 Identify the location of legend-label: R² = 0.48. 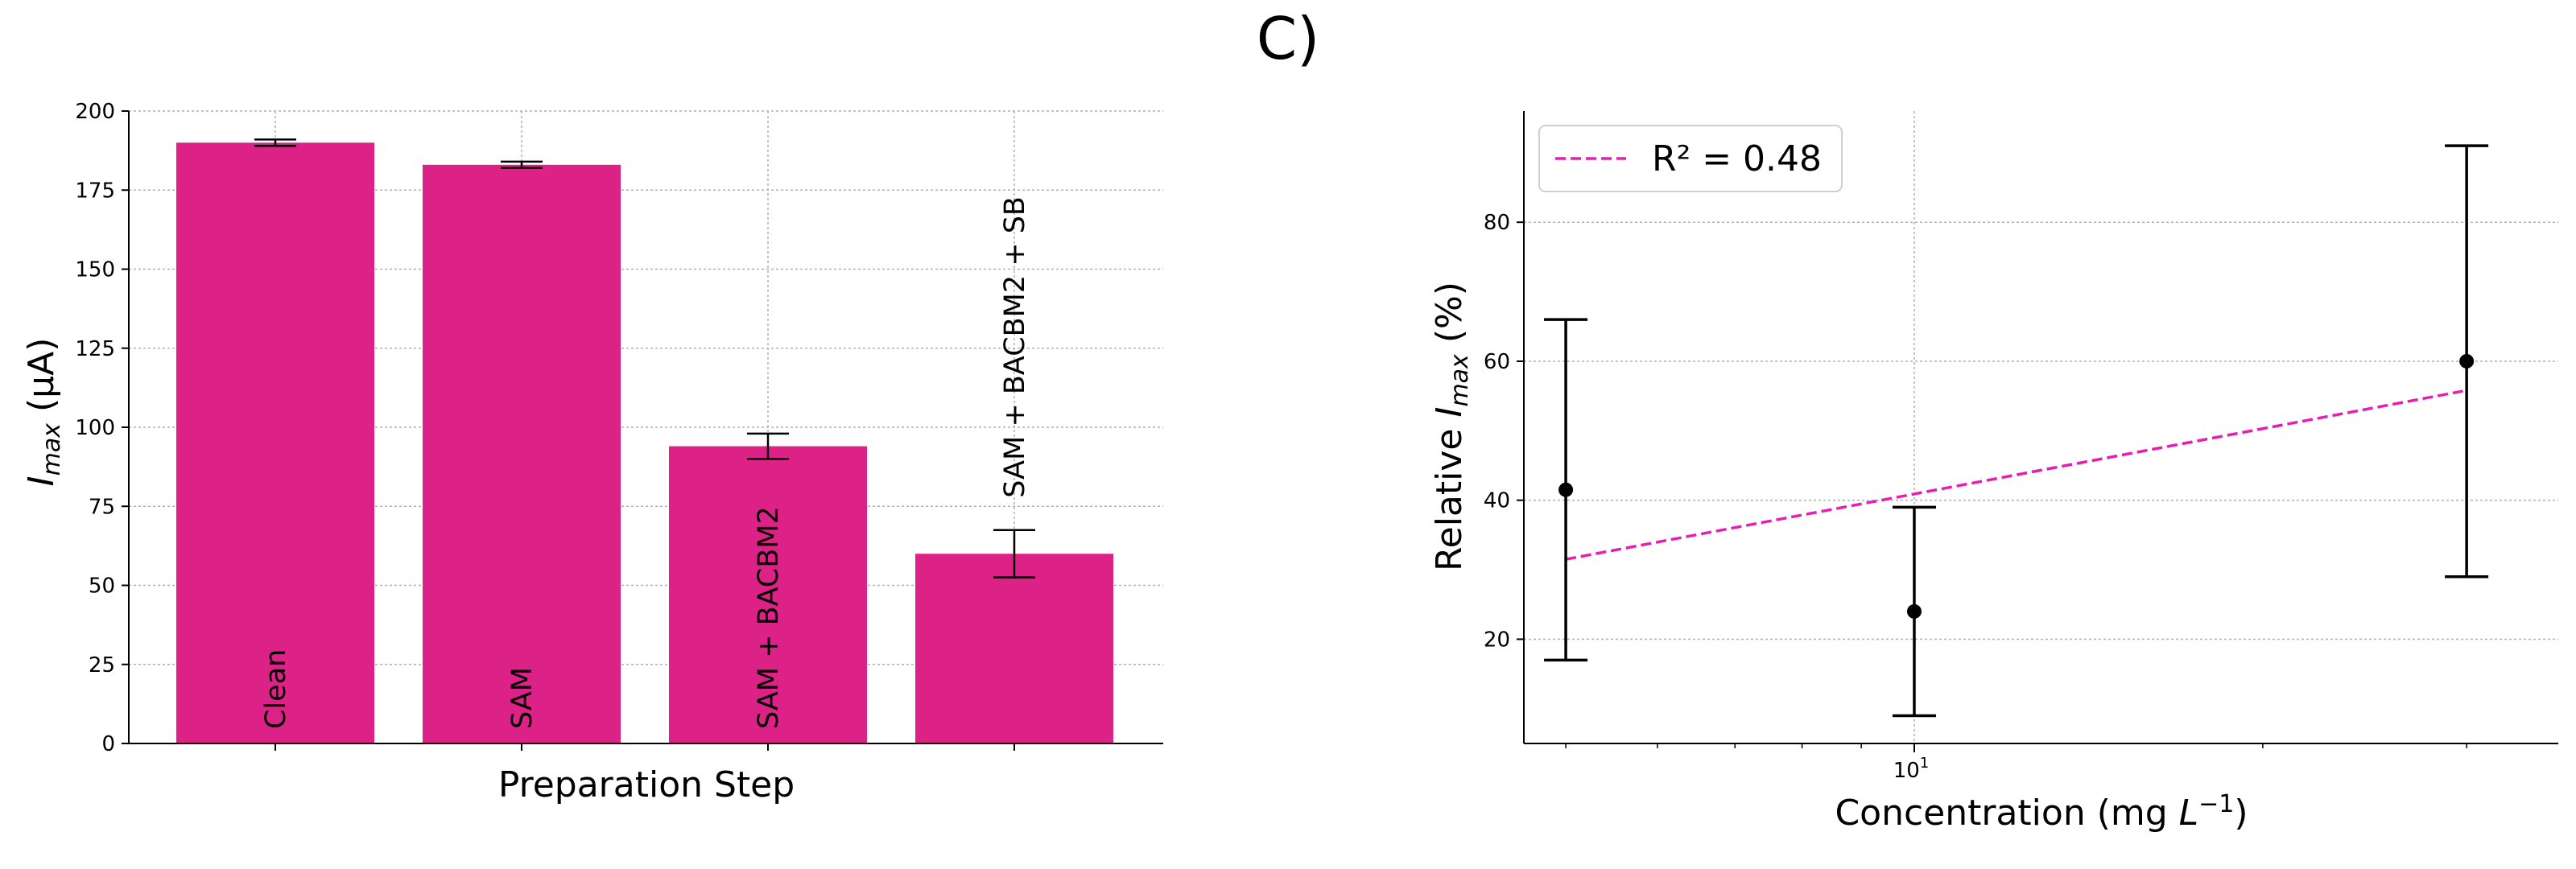
(1737, 158).